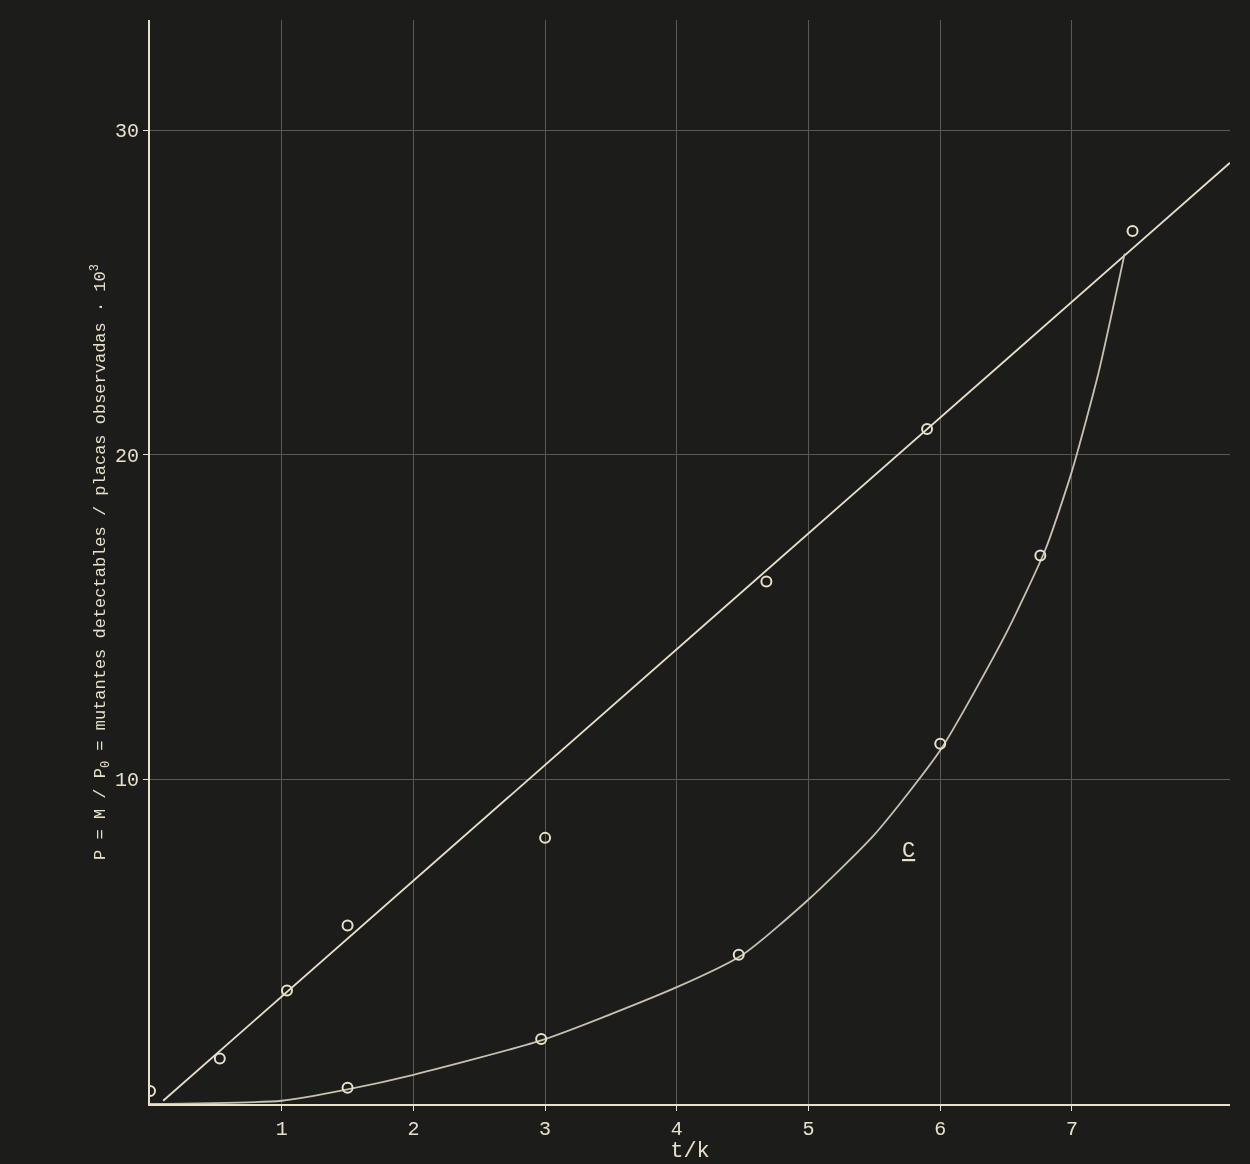  I want to click on x-tick-label: 4, so click(676, 1129).